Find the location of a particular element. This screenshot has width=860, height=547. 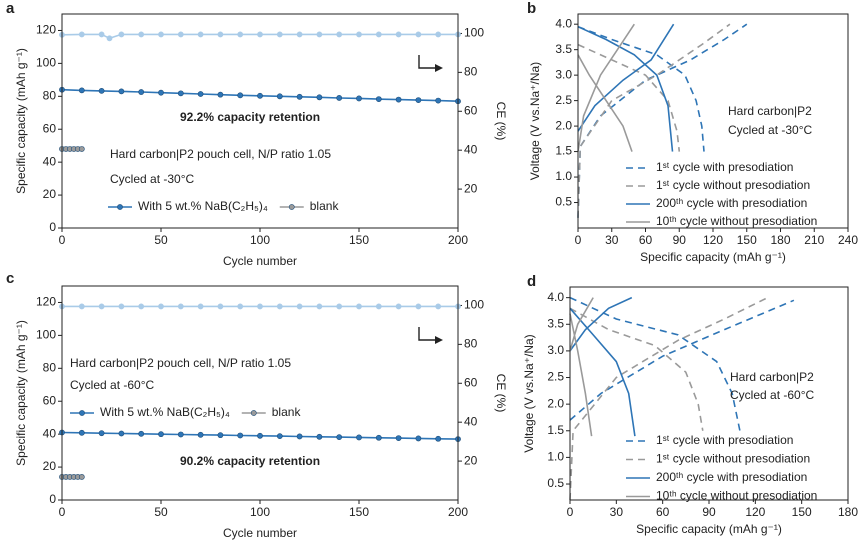

legend-label: 200ᵗʰ cycle with presodiation is located at coordinates (731, 203).